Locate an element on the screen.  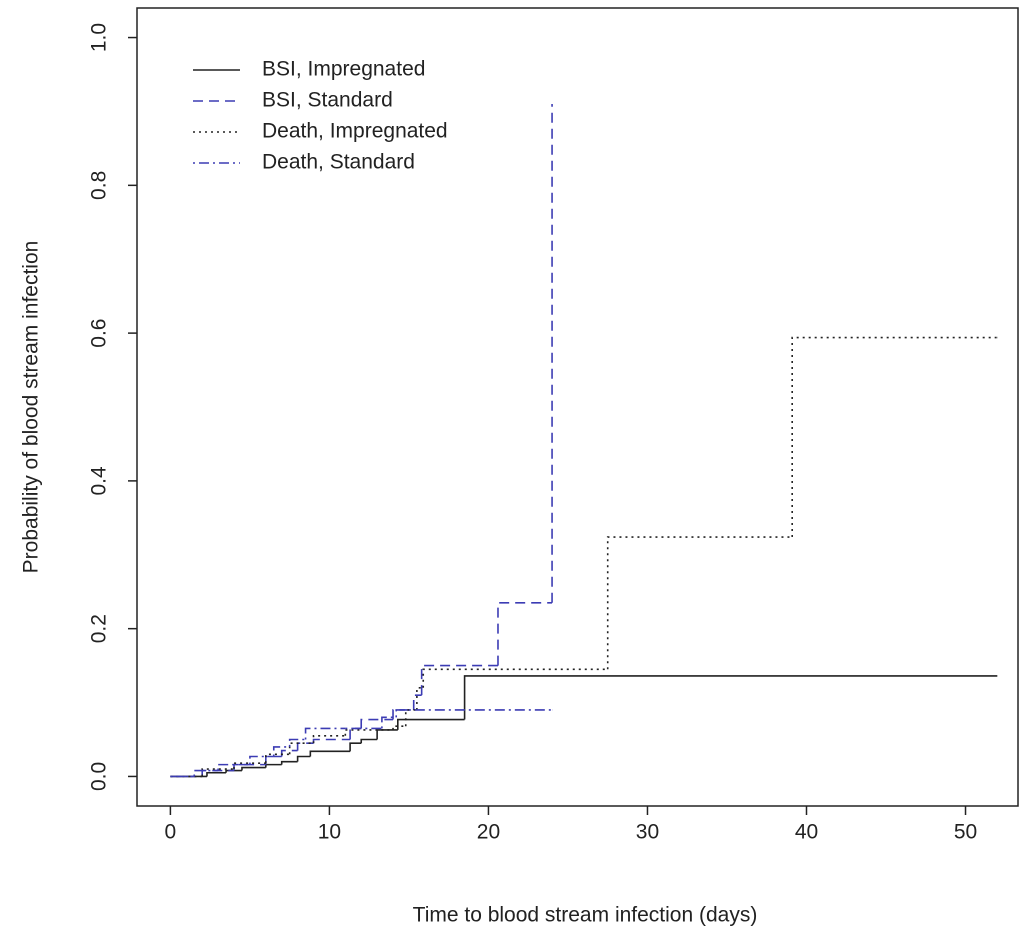
x-tick-label: 40 is located at coordinates (806, 832).